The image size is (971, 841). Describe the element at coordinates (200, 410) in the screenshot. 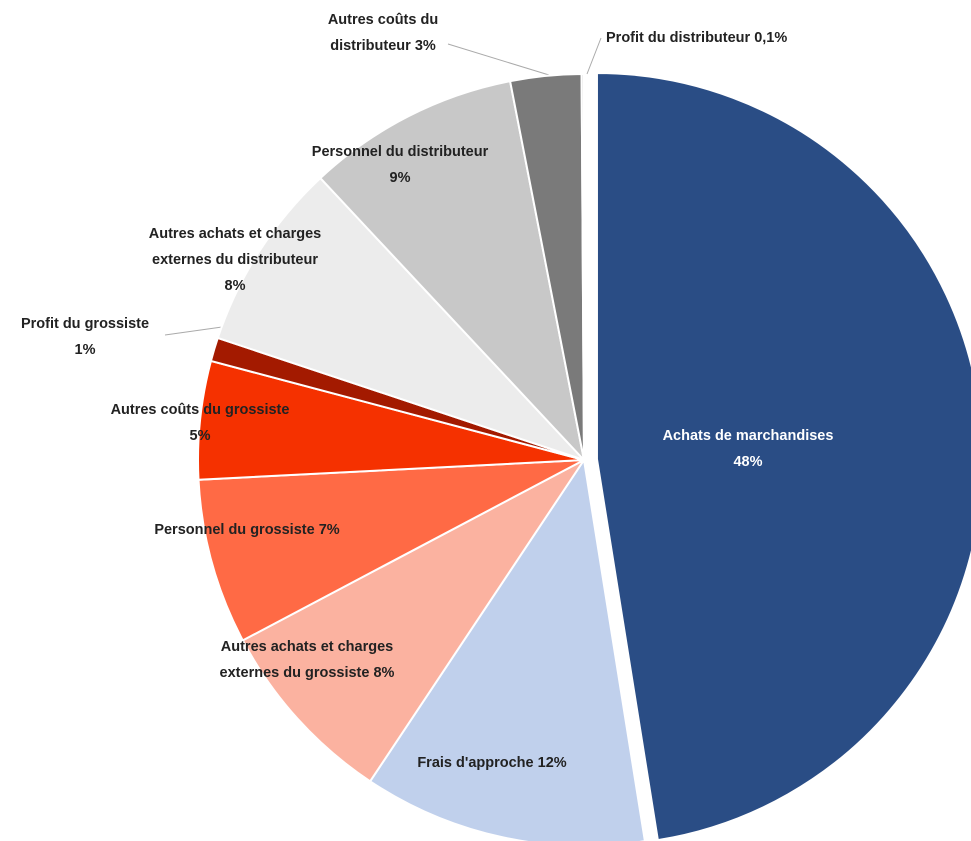

I see `category-name: Autres coûts du grossiste` at that location.